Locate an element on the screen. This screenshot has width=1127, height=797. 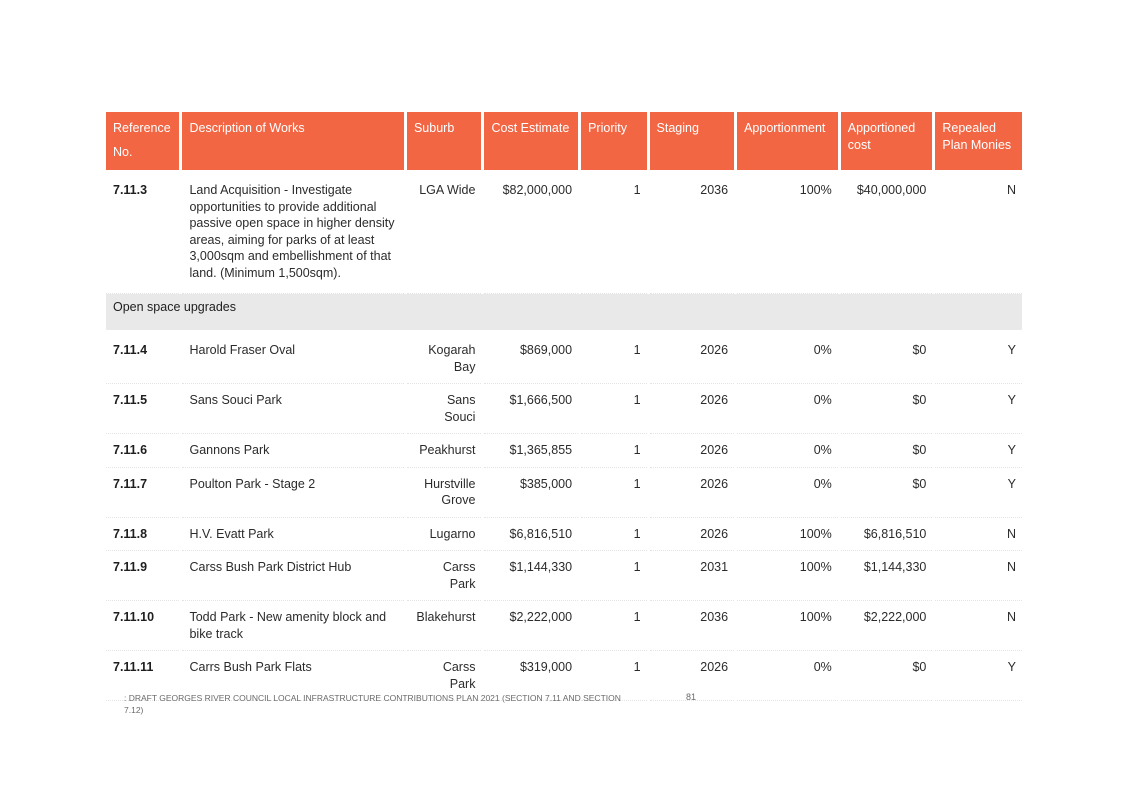
header-apportionment: Apportionment is located at coordinates (787, 141).